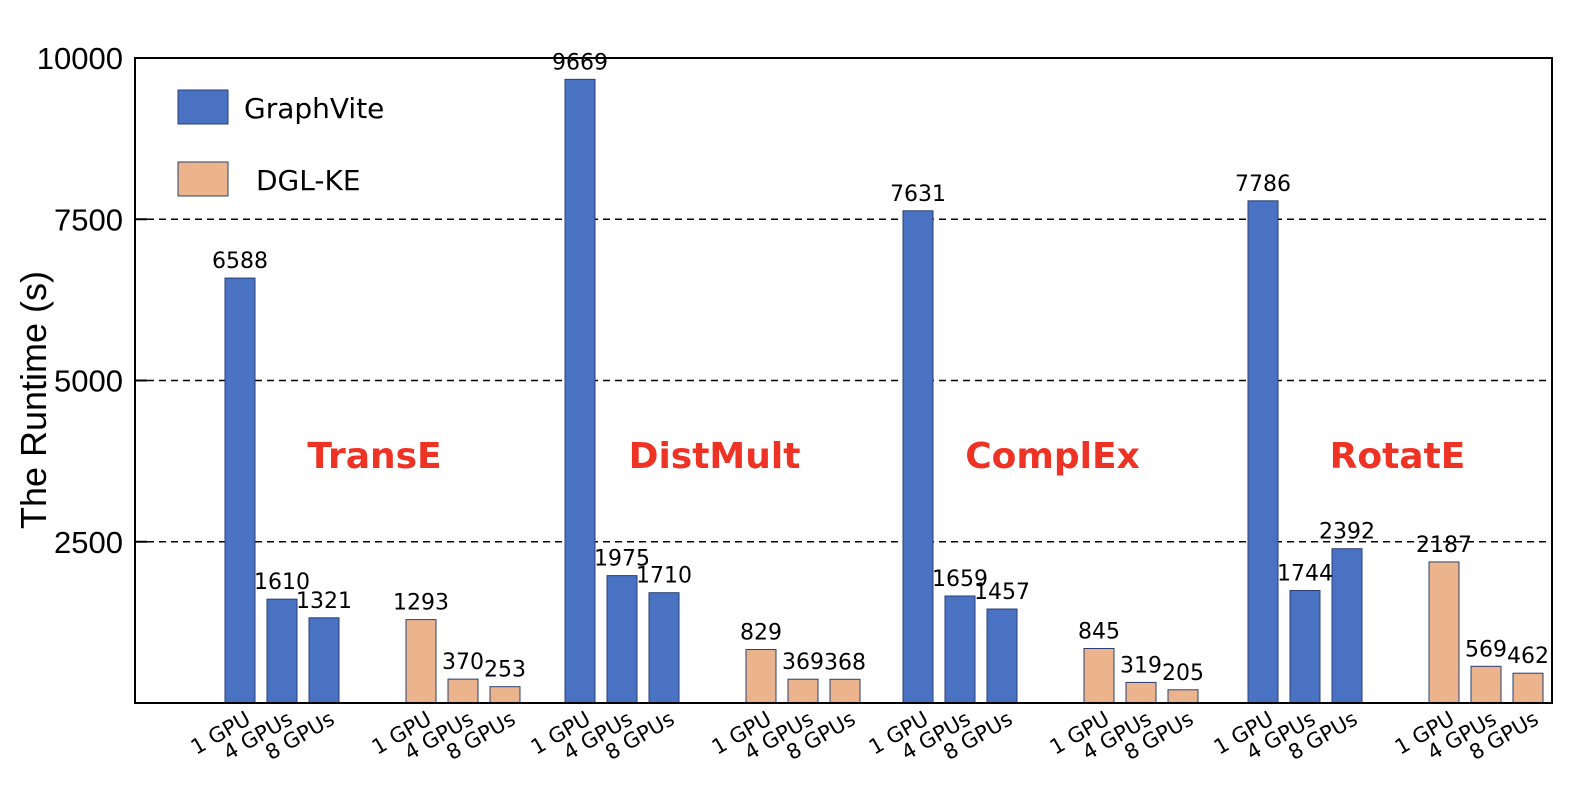 The width and height of the screenshot is (1570, 796). I want to click on data-label: 1457, so click(1002, 592).